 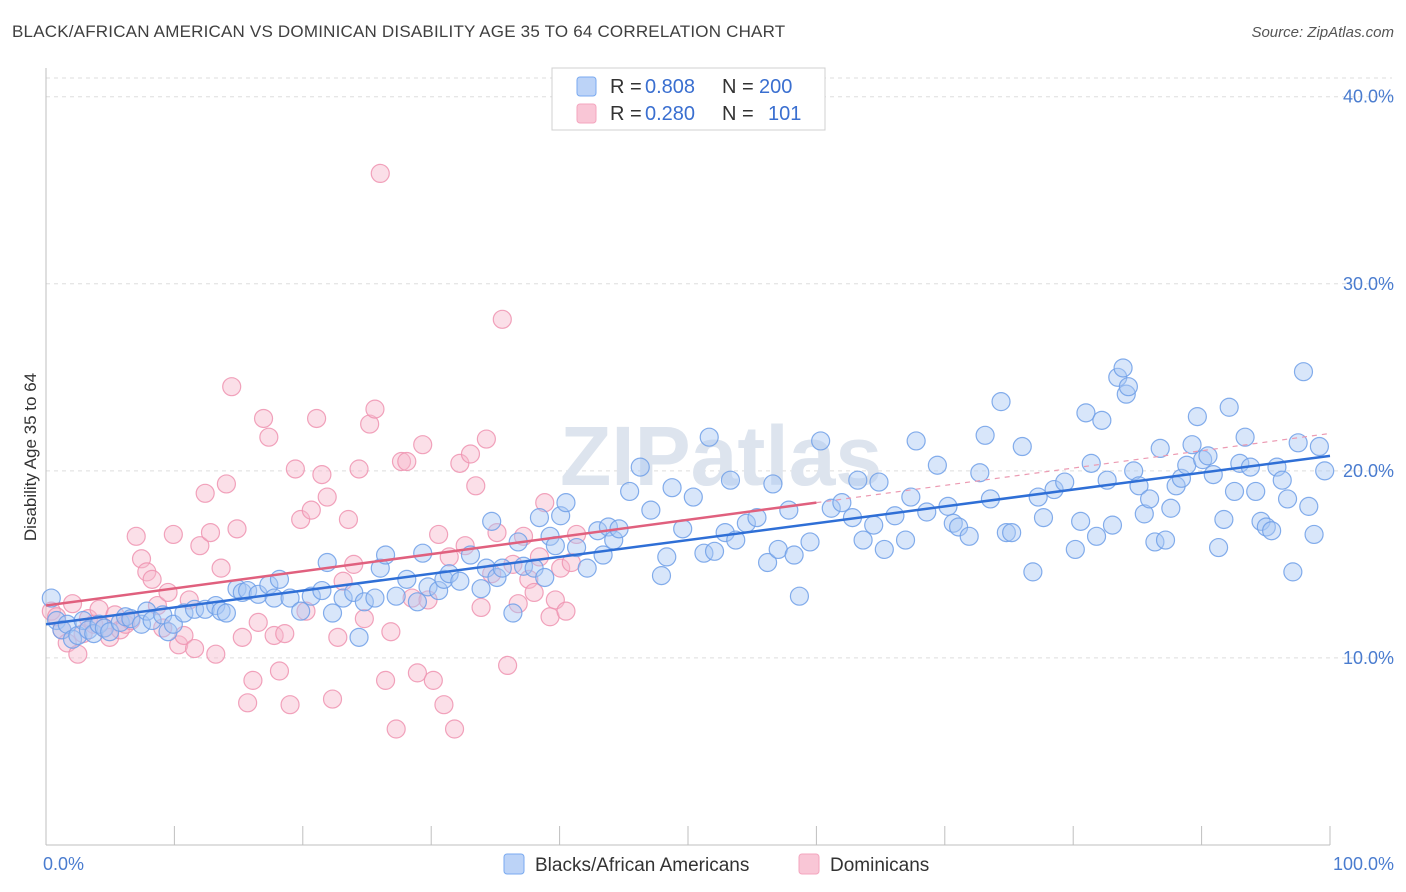 I want to click on dominican-trend-extension, so click(x=1073, y=468).